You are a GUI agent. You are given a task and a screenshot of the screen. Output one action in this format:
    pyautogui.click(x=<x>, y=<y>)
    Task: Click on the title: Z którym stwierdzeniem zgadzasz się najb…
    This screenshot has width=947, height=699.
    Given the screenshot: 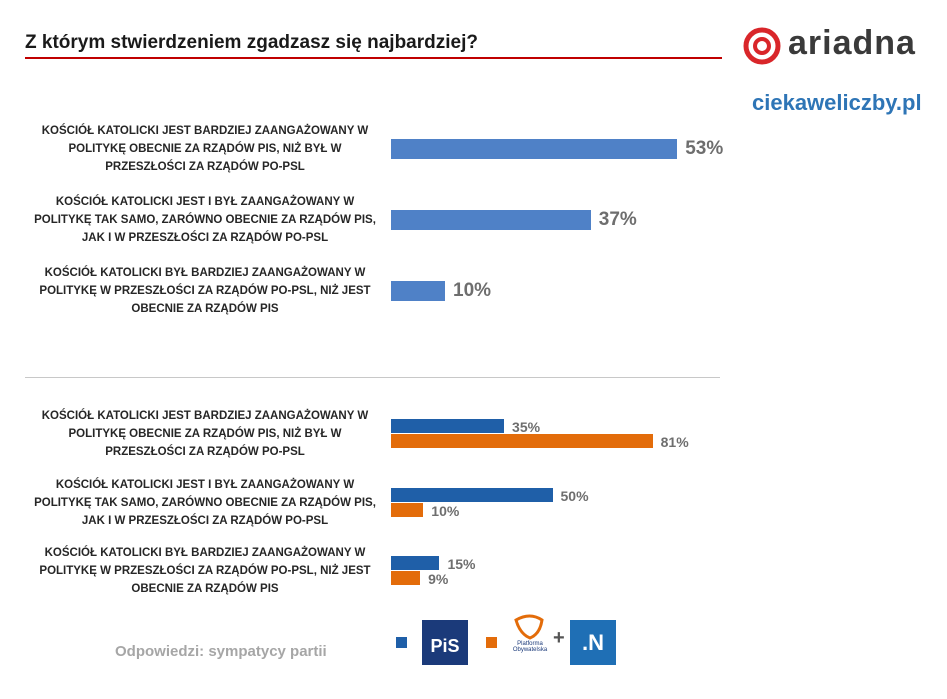 What is the action you would take?
    pyautogui.click(x=251, y=42)
    